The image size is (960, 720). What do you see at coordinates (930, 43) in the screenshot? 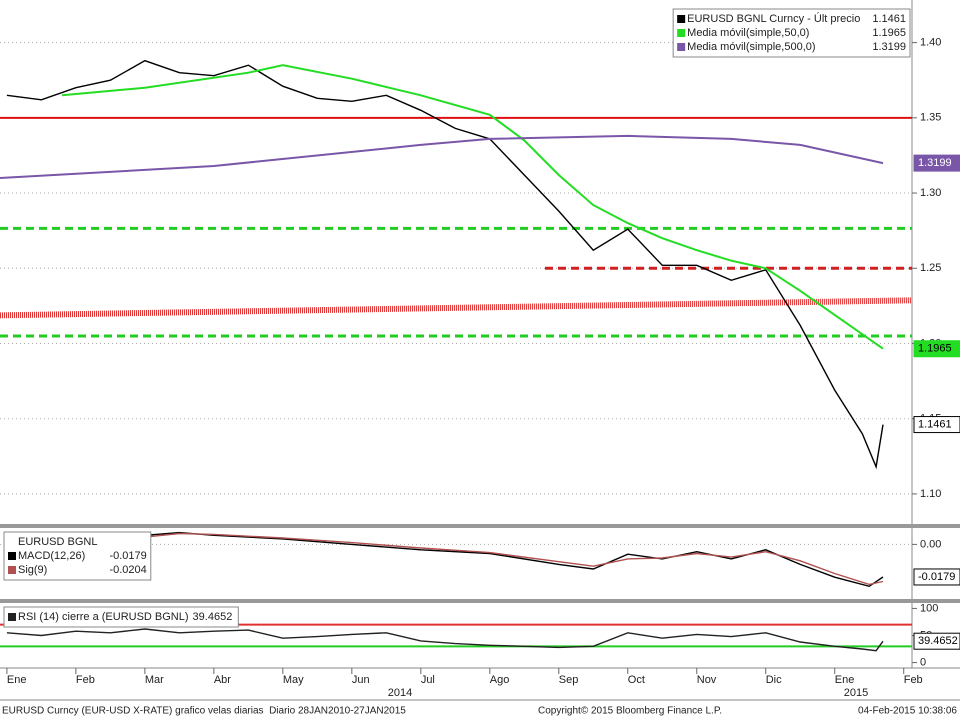
I see `y-tick-label: 1.40` at bounding box center [930, 43].